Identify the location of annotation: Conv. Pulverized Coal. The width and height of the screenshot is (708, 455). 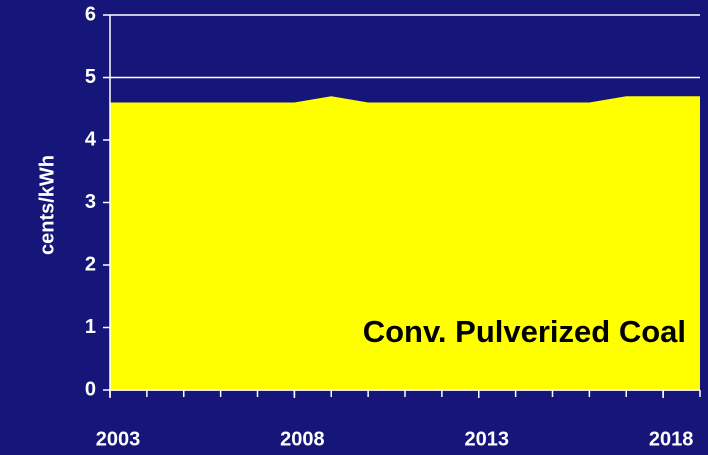
(524, 331).